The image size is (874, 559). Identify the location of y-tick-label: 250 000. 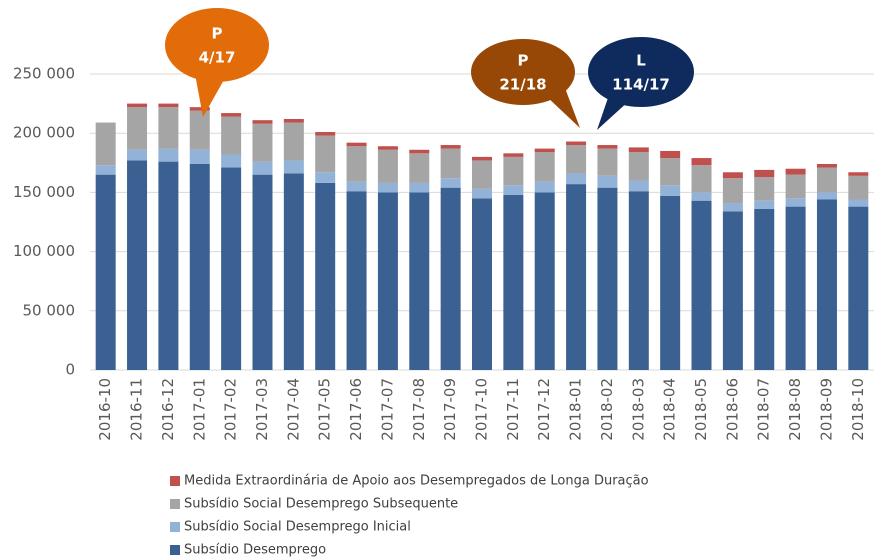
(44, 74).